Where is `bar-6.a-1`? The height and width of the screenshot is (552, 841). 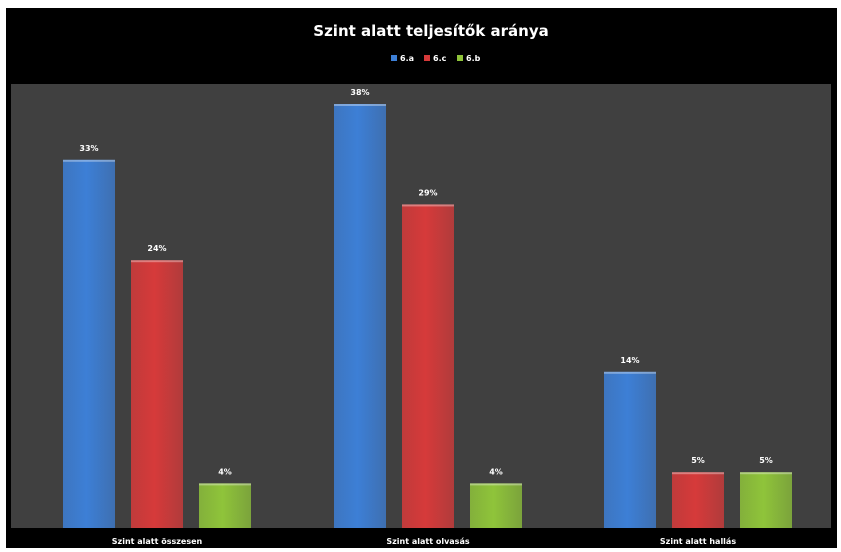 bar-6.a-1 is located at coordinates (89, 343).